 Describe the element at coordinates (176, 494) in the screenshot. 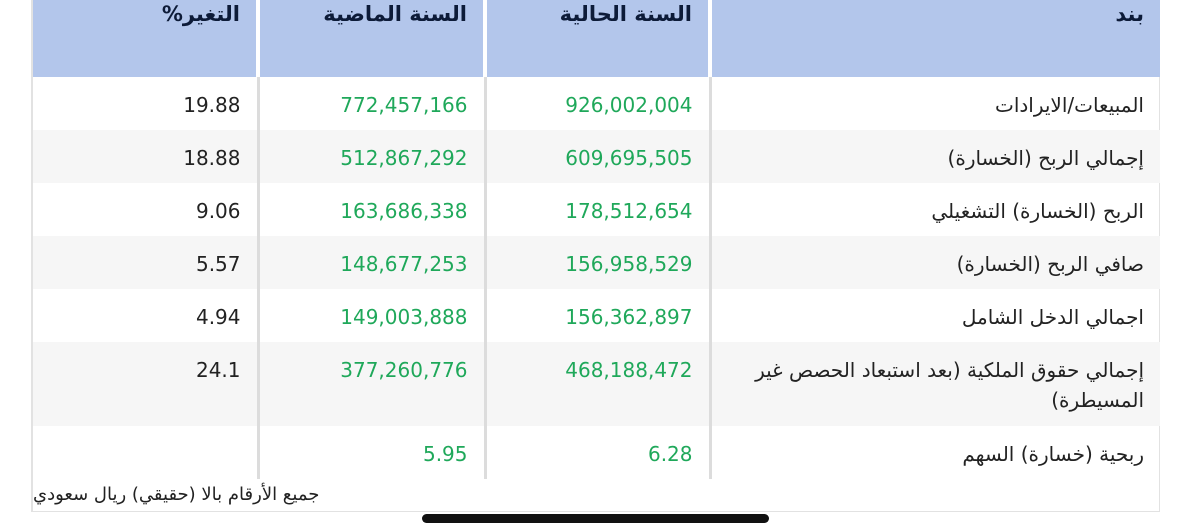

I see `footnote: جميع الأرقام بالا (حقيقي) ريال سعودي` at that location.